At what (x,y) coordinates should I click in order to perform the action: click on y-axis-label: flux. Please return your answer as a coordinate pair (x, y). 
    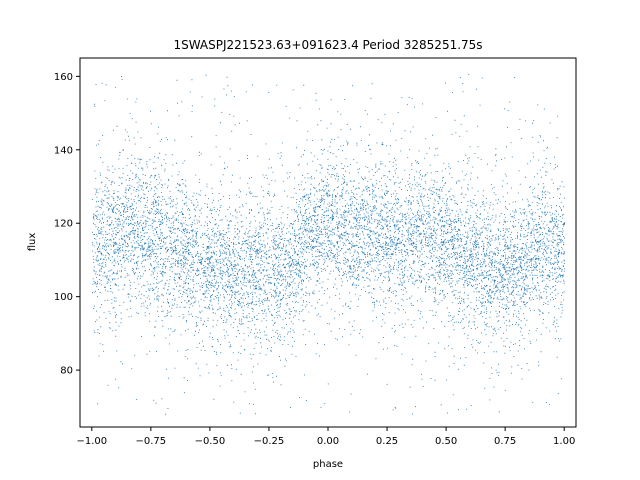
    Looking at the image, I should click on (32, 242).